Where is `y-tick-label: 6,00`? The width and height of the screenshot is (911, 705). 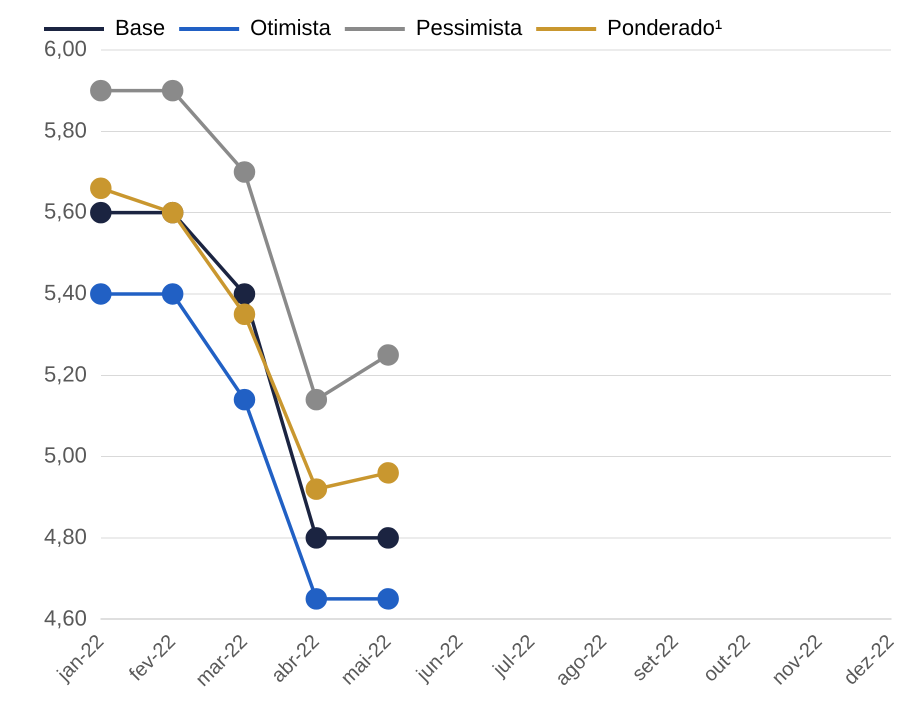
y-tick-label: 6,00 is located at coordinates (65, 49).